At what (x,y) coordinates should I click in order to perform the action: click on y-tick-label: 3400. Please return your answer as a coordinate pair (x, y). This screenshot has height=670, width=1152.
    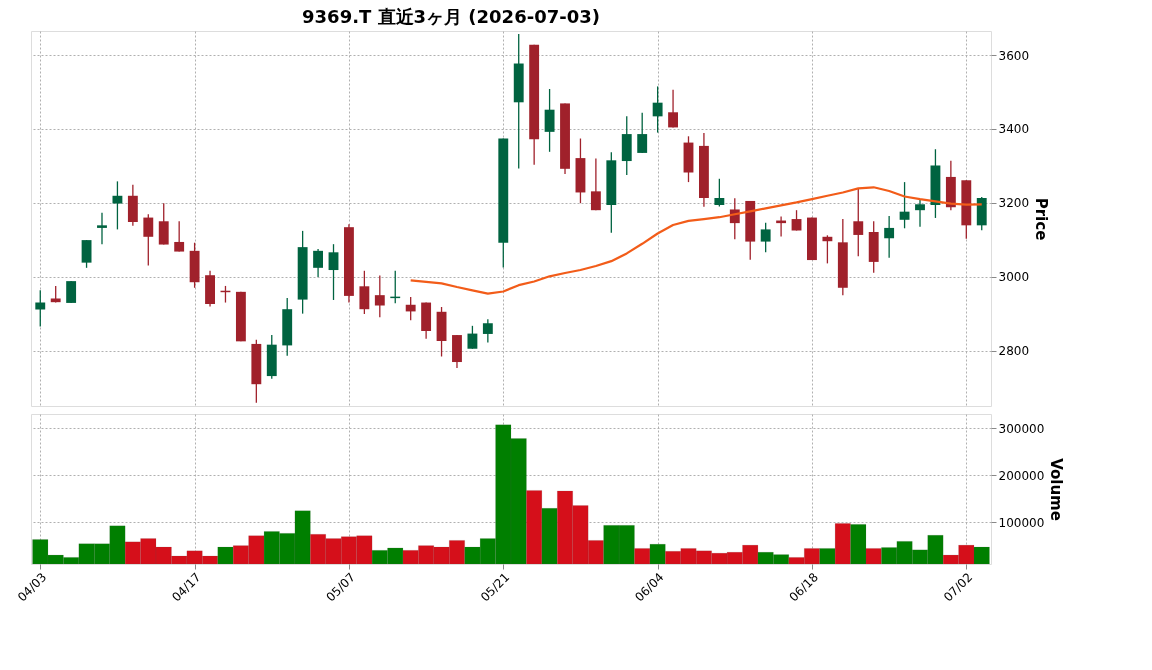
    Looking at the image, I should click on (1014, 129).